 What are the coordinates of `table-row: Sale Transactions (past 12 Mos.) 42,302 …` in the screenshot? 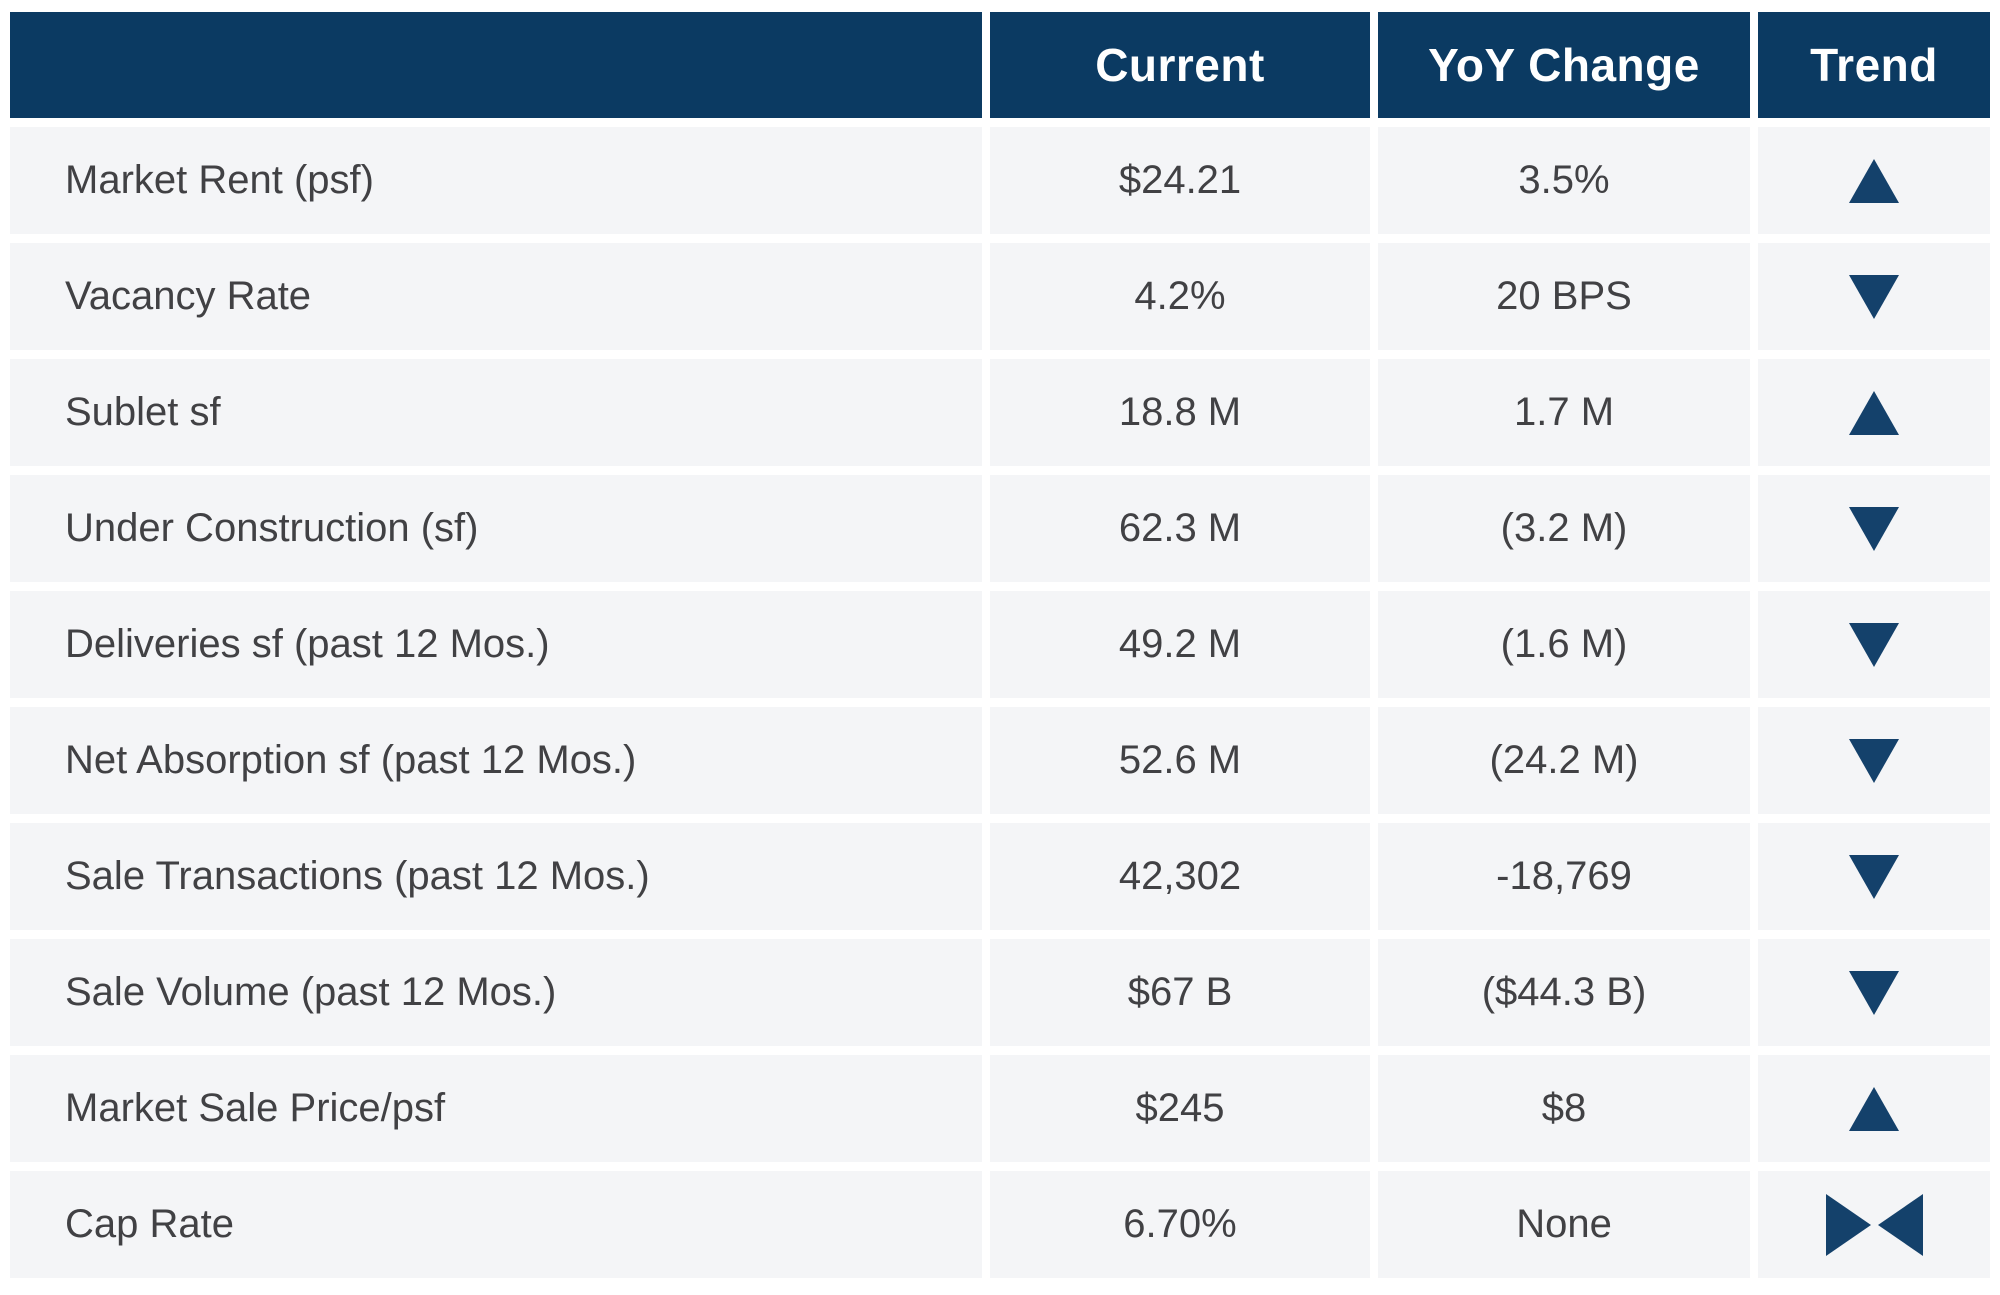 It's located at (1000, 876).